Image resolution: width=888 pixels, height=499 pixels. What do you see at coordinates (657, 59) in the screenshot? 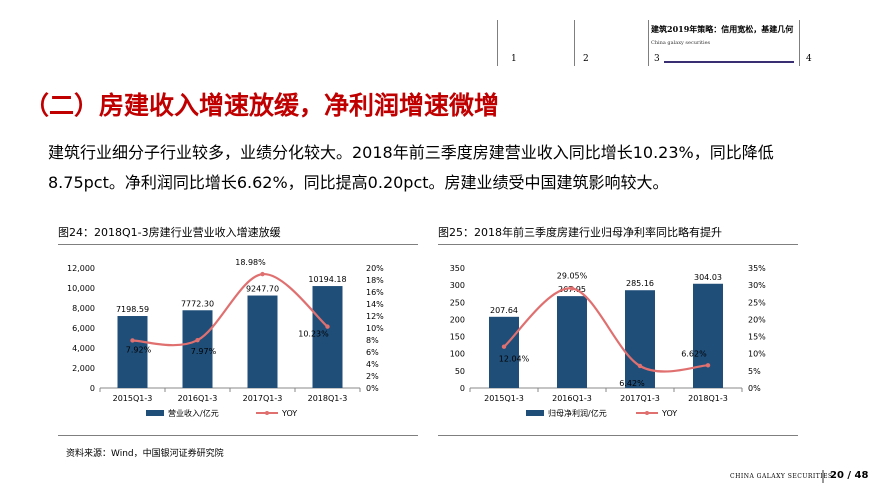
I see `nav-section-3: 3` at bounding box center [657, 59].